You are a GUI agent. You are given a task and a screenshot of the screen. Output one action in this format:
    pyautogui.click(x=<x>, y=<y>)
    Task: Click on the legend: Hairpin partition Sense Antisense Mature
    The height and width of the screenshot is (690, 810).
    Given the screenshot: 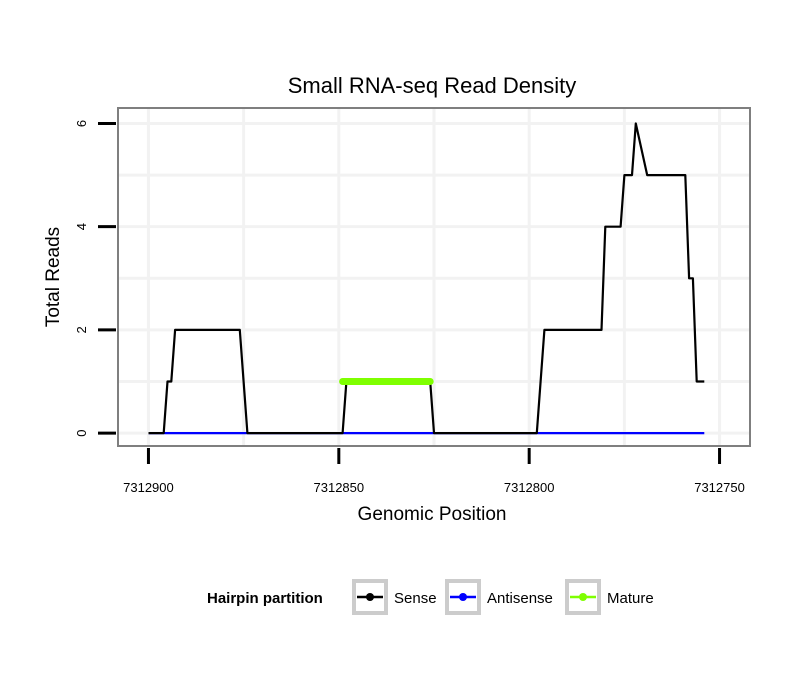 What is the action you would take?
    pyautogui.click(x=430, y=597)
    